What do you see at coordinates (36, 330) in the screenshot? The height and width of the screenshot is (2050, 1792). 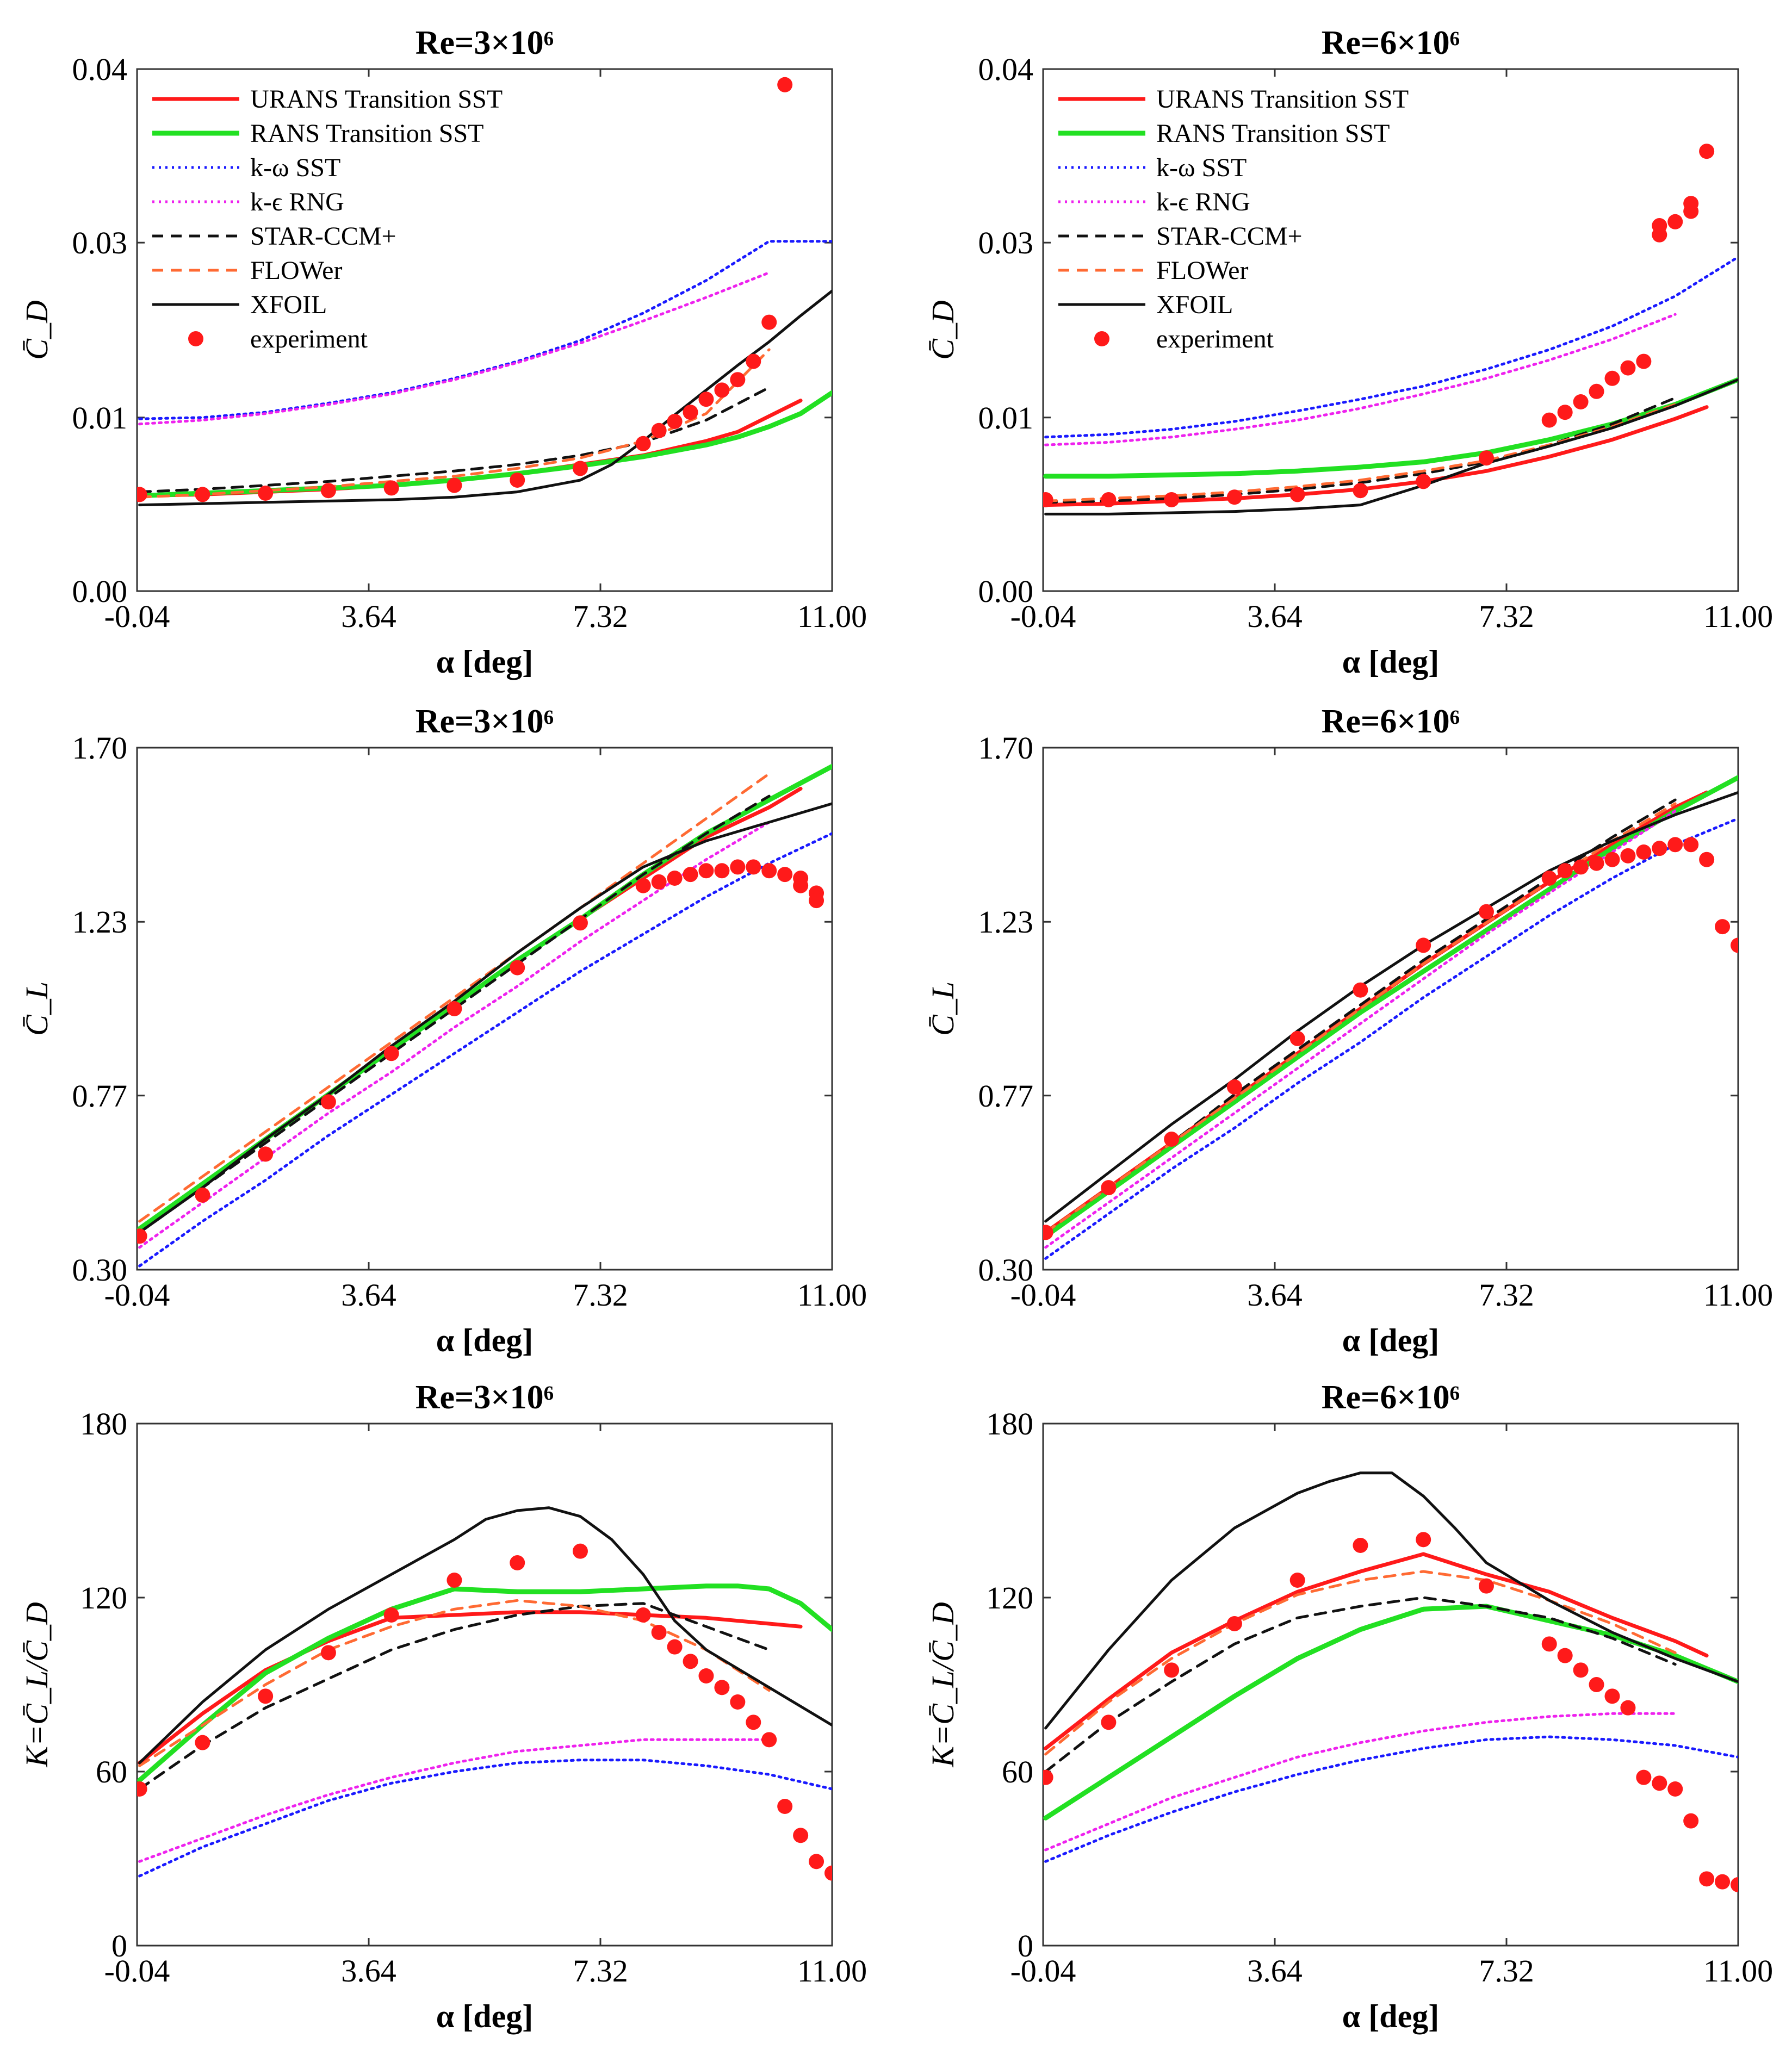 I see `y-axis-label-1: C̄_D` at bounding box center [36, 330].